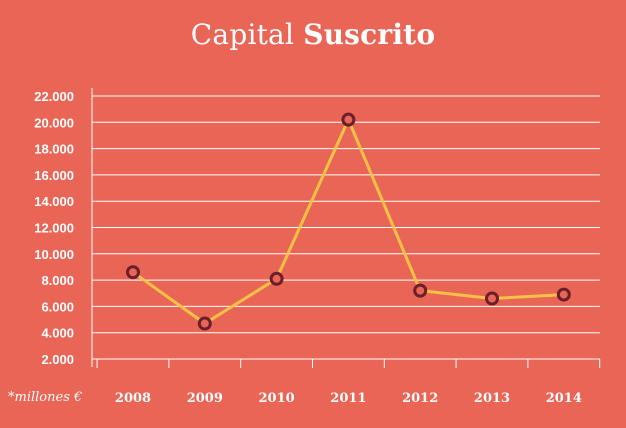  I want to click on x-tick-label: 2014, so click(564, 398).